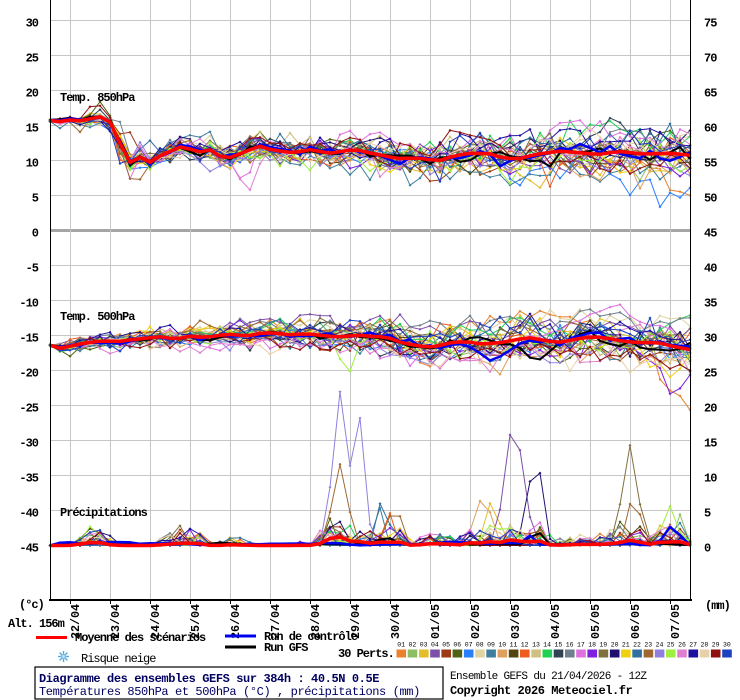 The width and height of the screenshot is (740, 700). What do you see at coordinates (660, 645) in the screenshot?
I see `svg-text: 24` at bounding box center [660, 645].